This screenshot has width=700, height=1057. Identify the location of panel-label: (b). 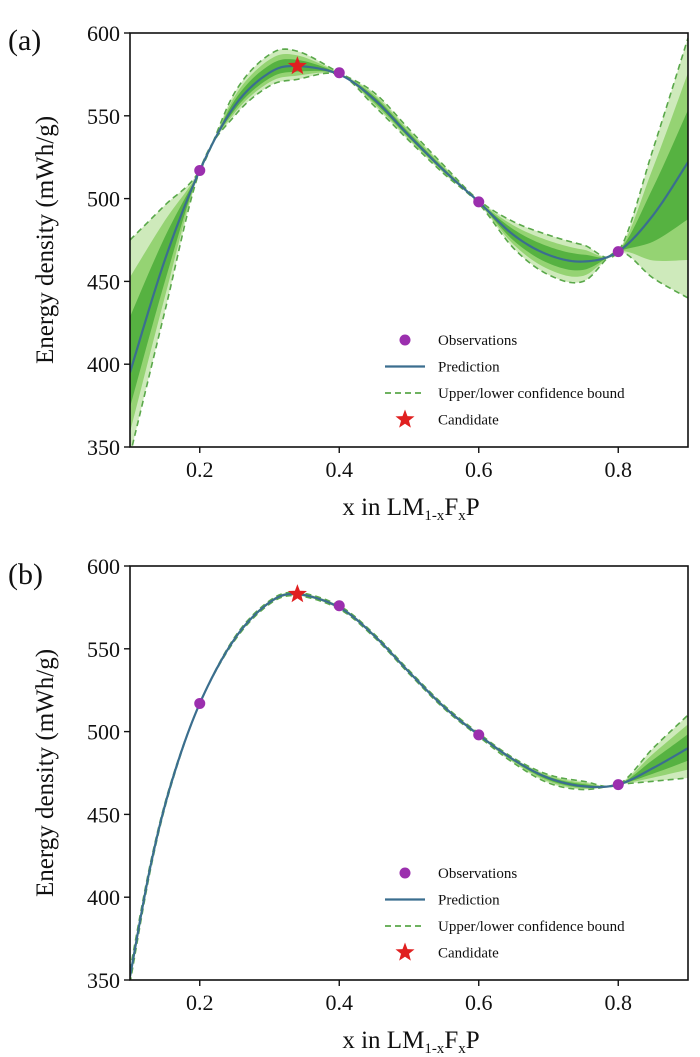
(25, 574).